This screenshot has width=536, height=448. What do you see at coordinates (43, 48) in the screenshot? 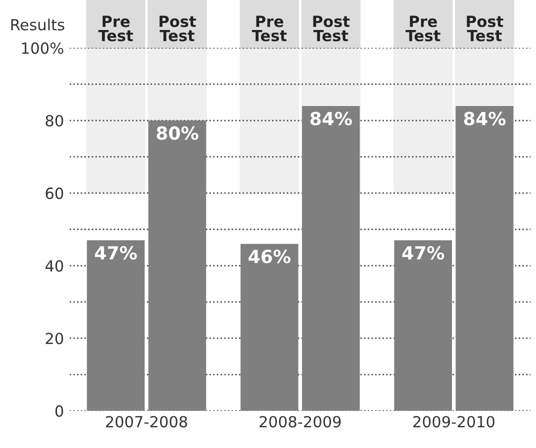
I see `y-tick-label: 100%` at bounding box center [43, 48].